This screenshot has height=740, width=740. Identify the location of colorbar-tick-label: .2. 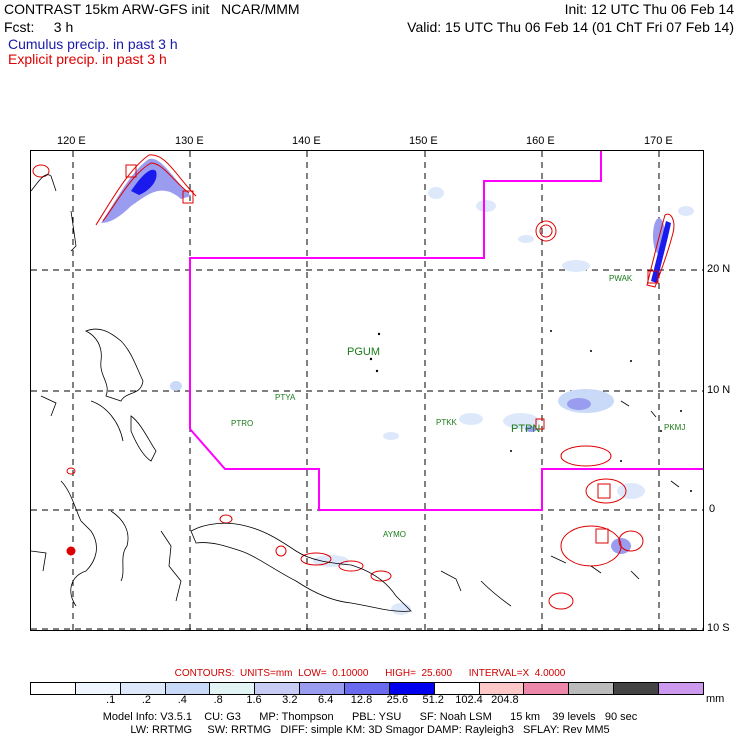
(146, 700).